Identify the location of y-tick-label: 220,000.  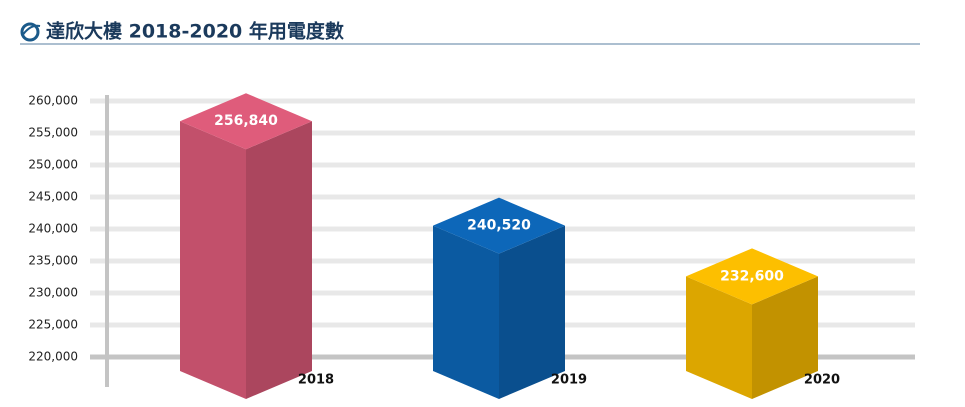
(53, 357).